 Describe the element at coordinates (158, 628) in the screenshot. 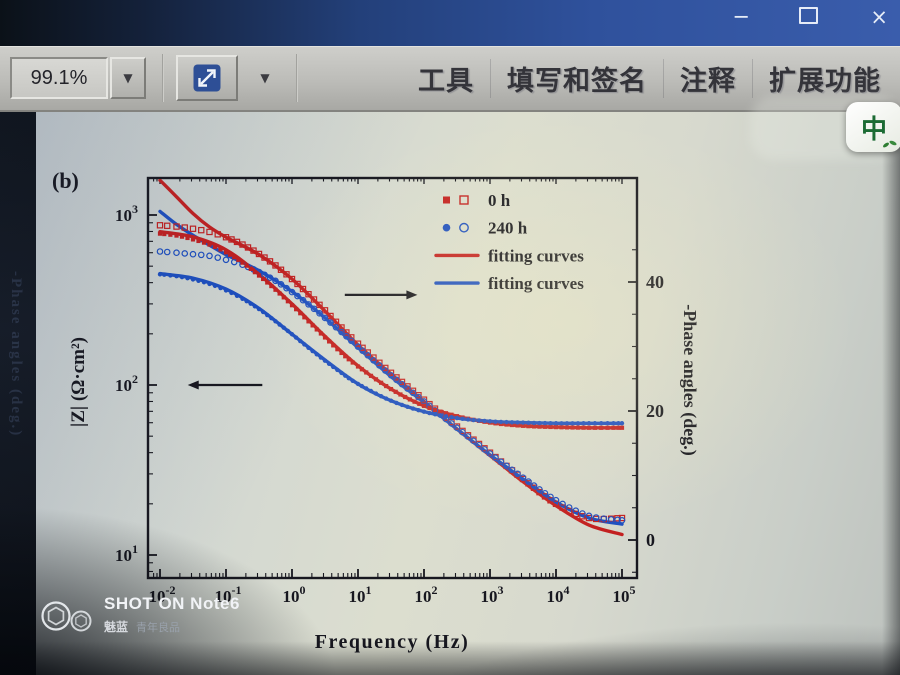

I see `watermark-slogan: 青年良品` at that location.